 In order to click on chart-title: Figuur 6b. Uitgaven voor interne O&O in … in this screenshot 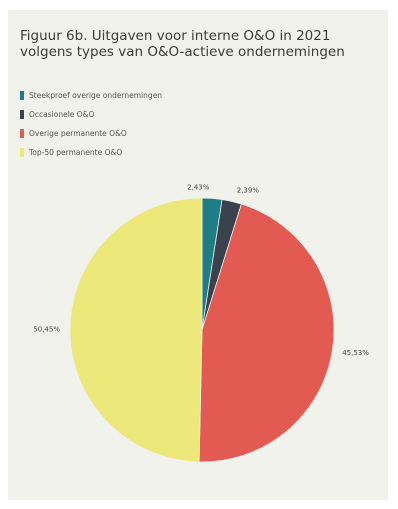, I will do `click(182, 44)`.